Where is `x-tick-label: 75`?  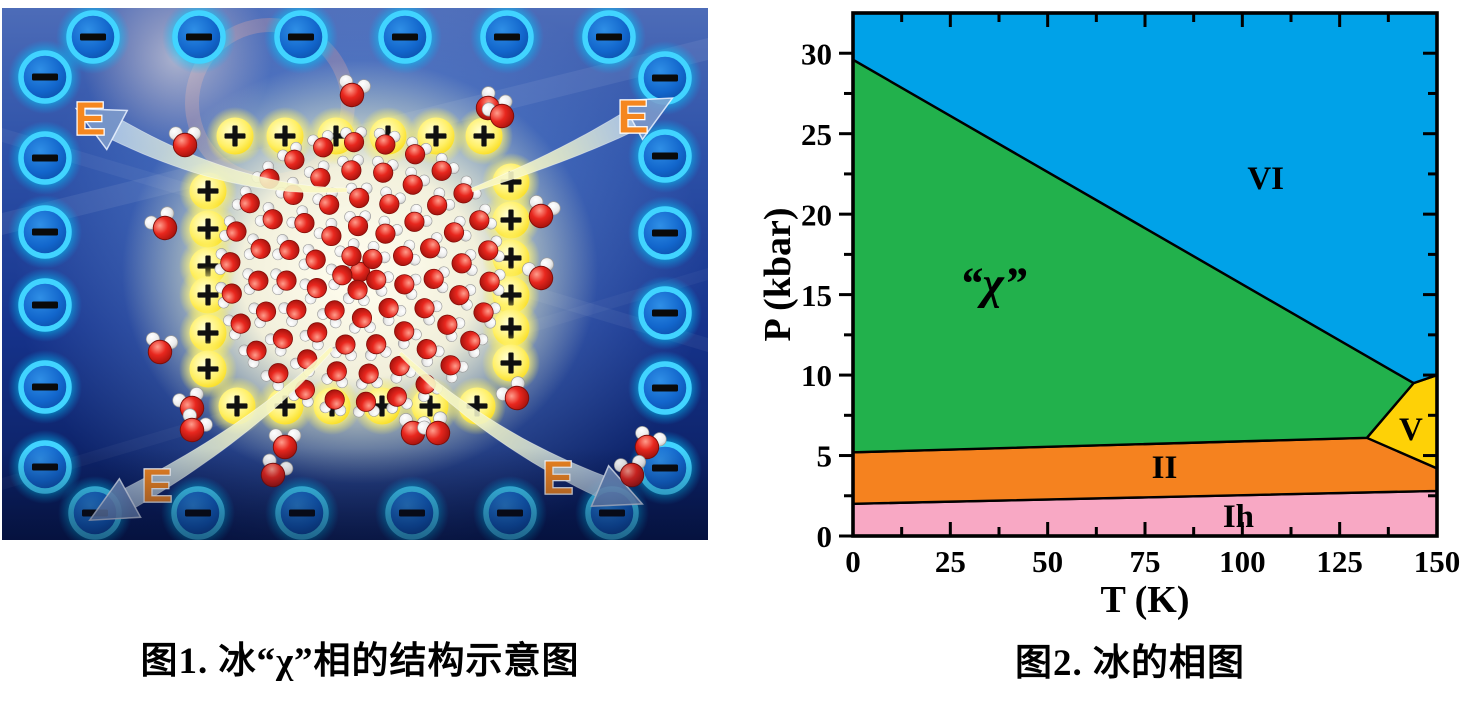
x-tick-label: 75 is located at coordinates (1145, 561).